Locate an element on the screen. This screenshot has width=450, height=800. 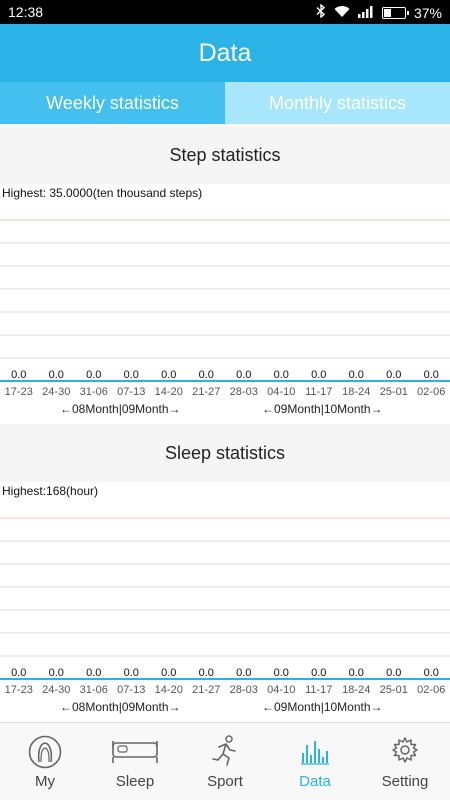
step-tick-label: 04-10 is located at coordinates (281, 392).